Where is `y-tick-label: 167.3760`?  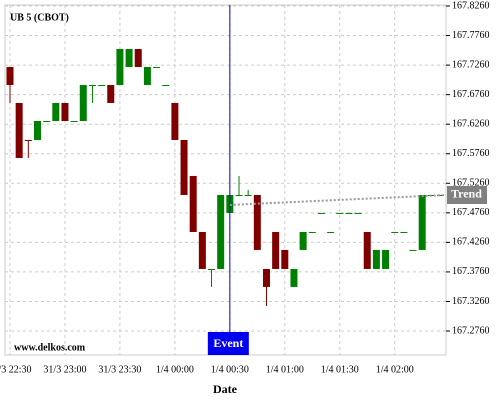
y-tick-label: 167.3760 is located at coordinates (471, 271).